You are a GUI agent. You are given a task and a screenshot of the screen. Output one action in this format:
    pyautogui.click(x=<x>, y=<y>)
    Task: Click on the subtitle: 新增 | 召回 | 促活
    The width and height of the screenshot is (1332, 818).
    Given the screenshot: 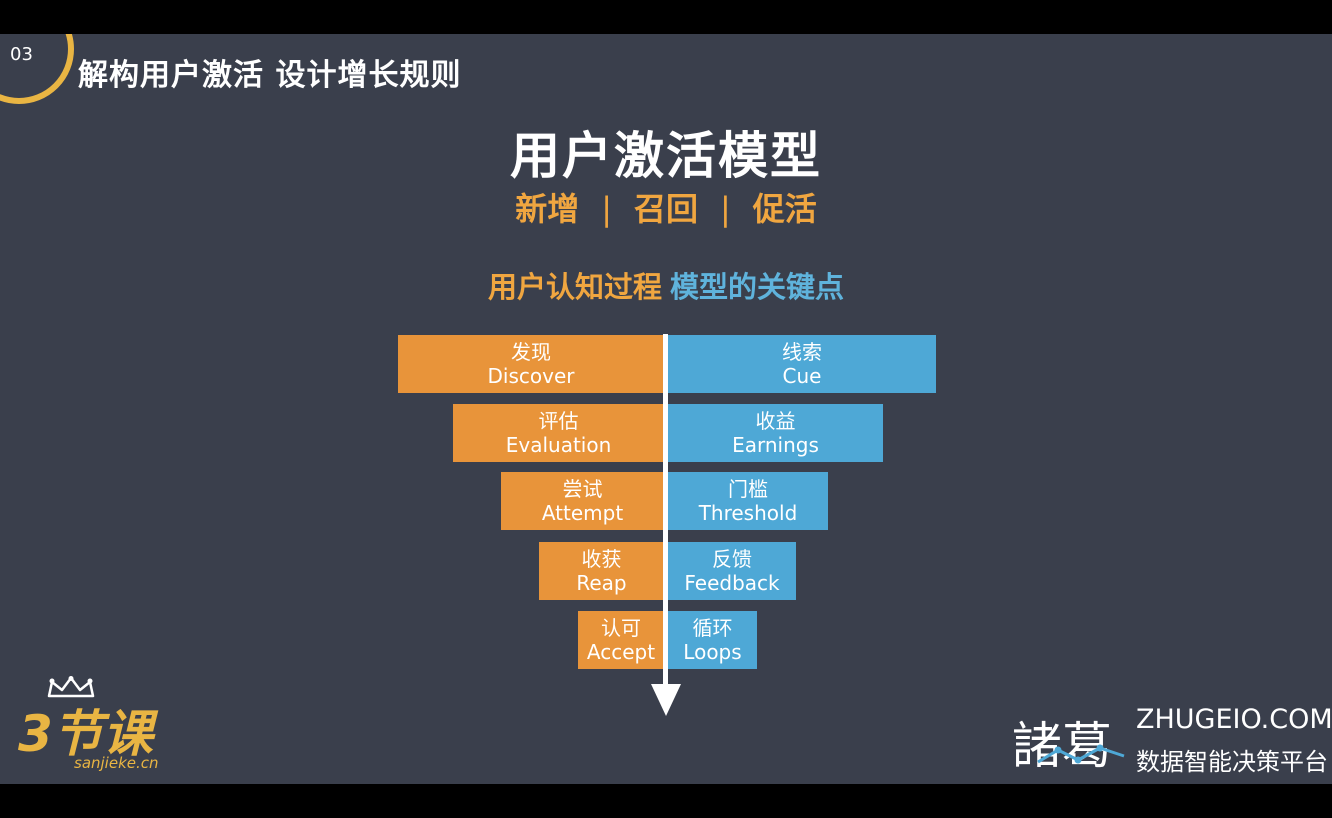 What is the action you would take?
    pyautogui.click(x=666, y=207)
    